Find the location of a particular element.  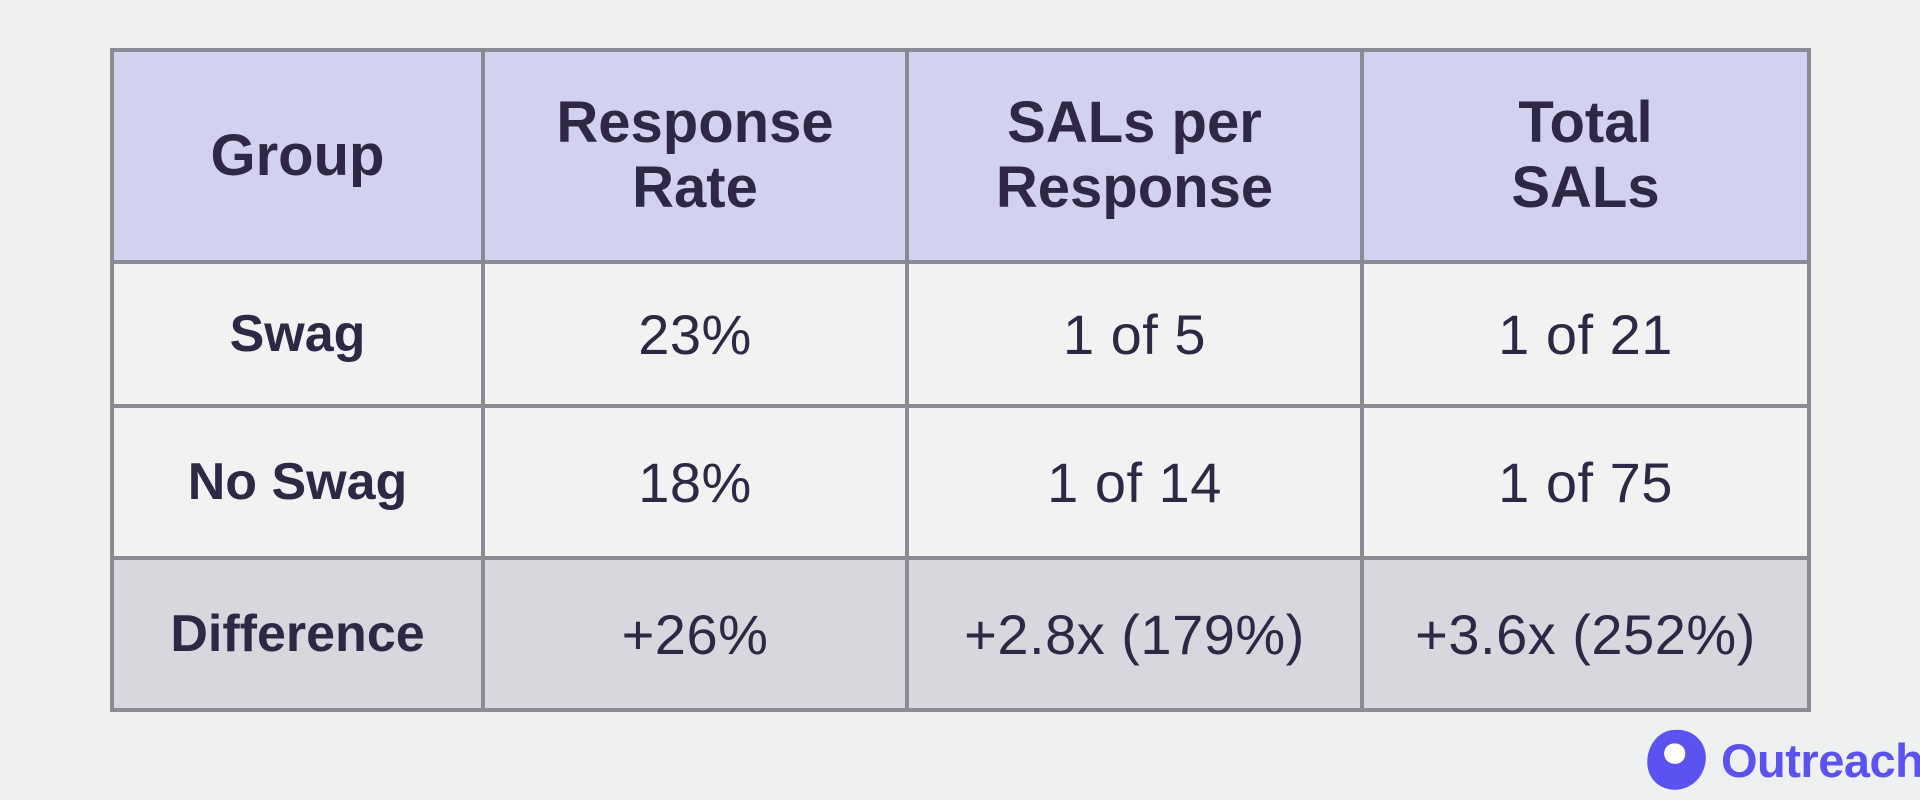

outreach-logo: Outreach is located at coordinates (1782, 760).